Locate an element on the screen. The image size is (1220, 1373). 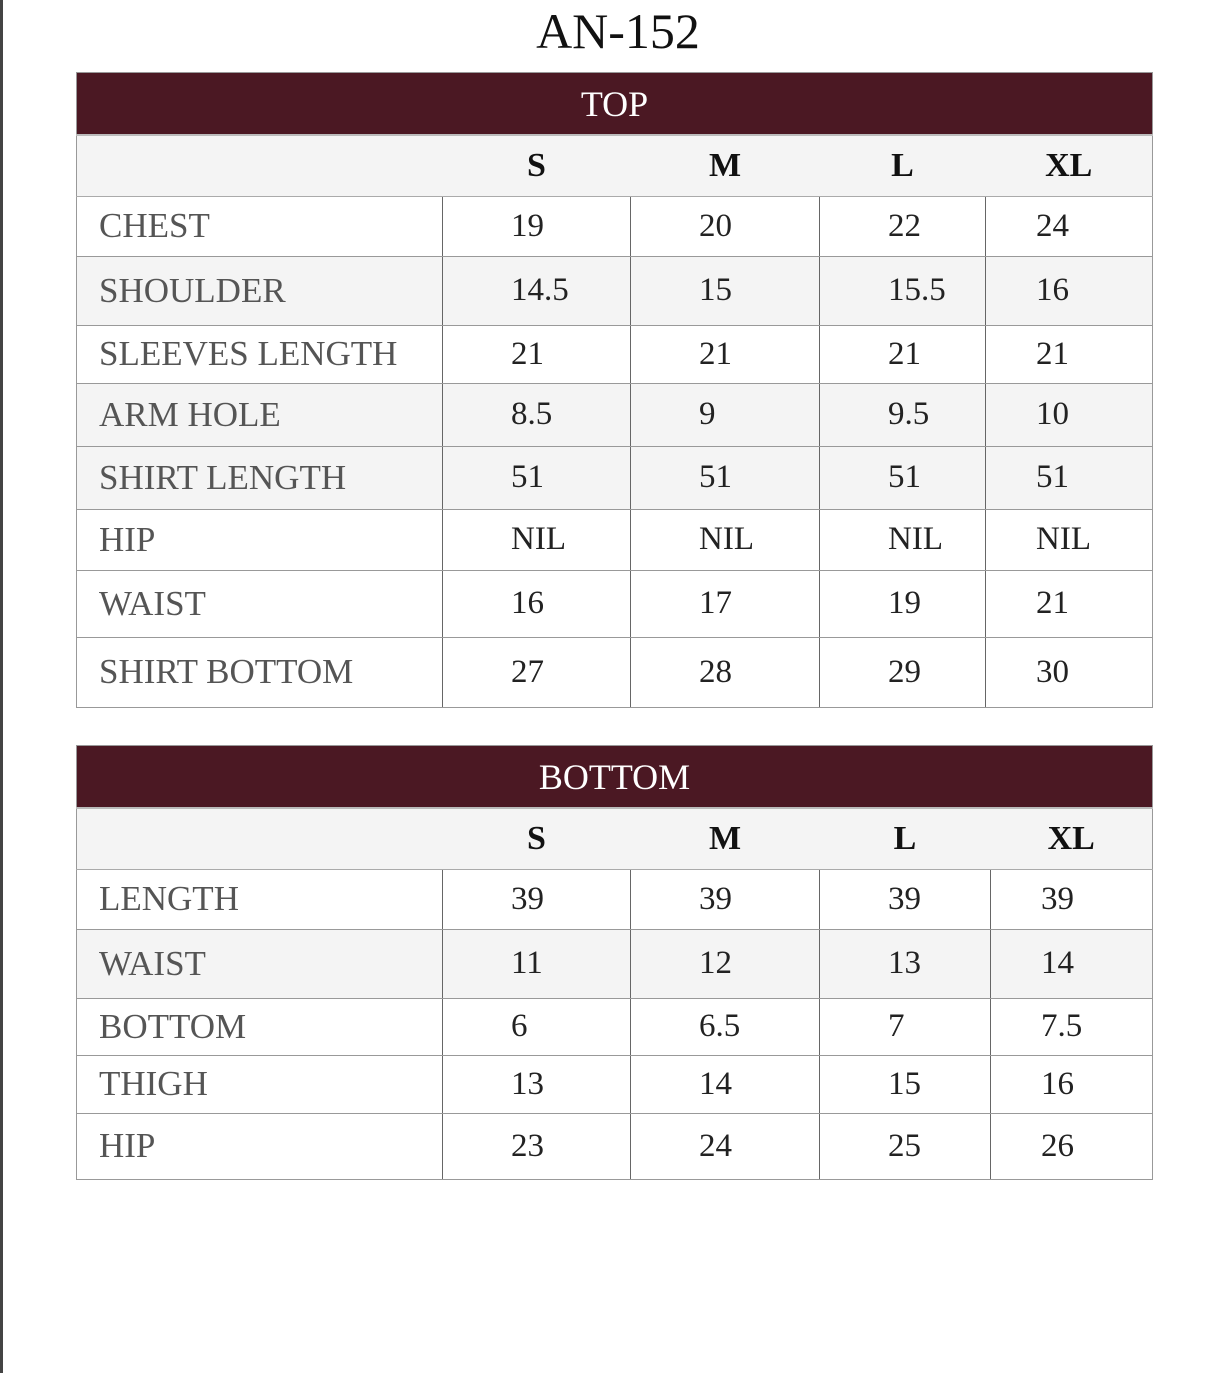
measurement-value: 6 is located at coordinates (536, 1027).